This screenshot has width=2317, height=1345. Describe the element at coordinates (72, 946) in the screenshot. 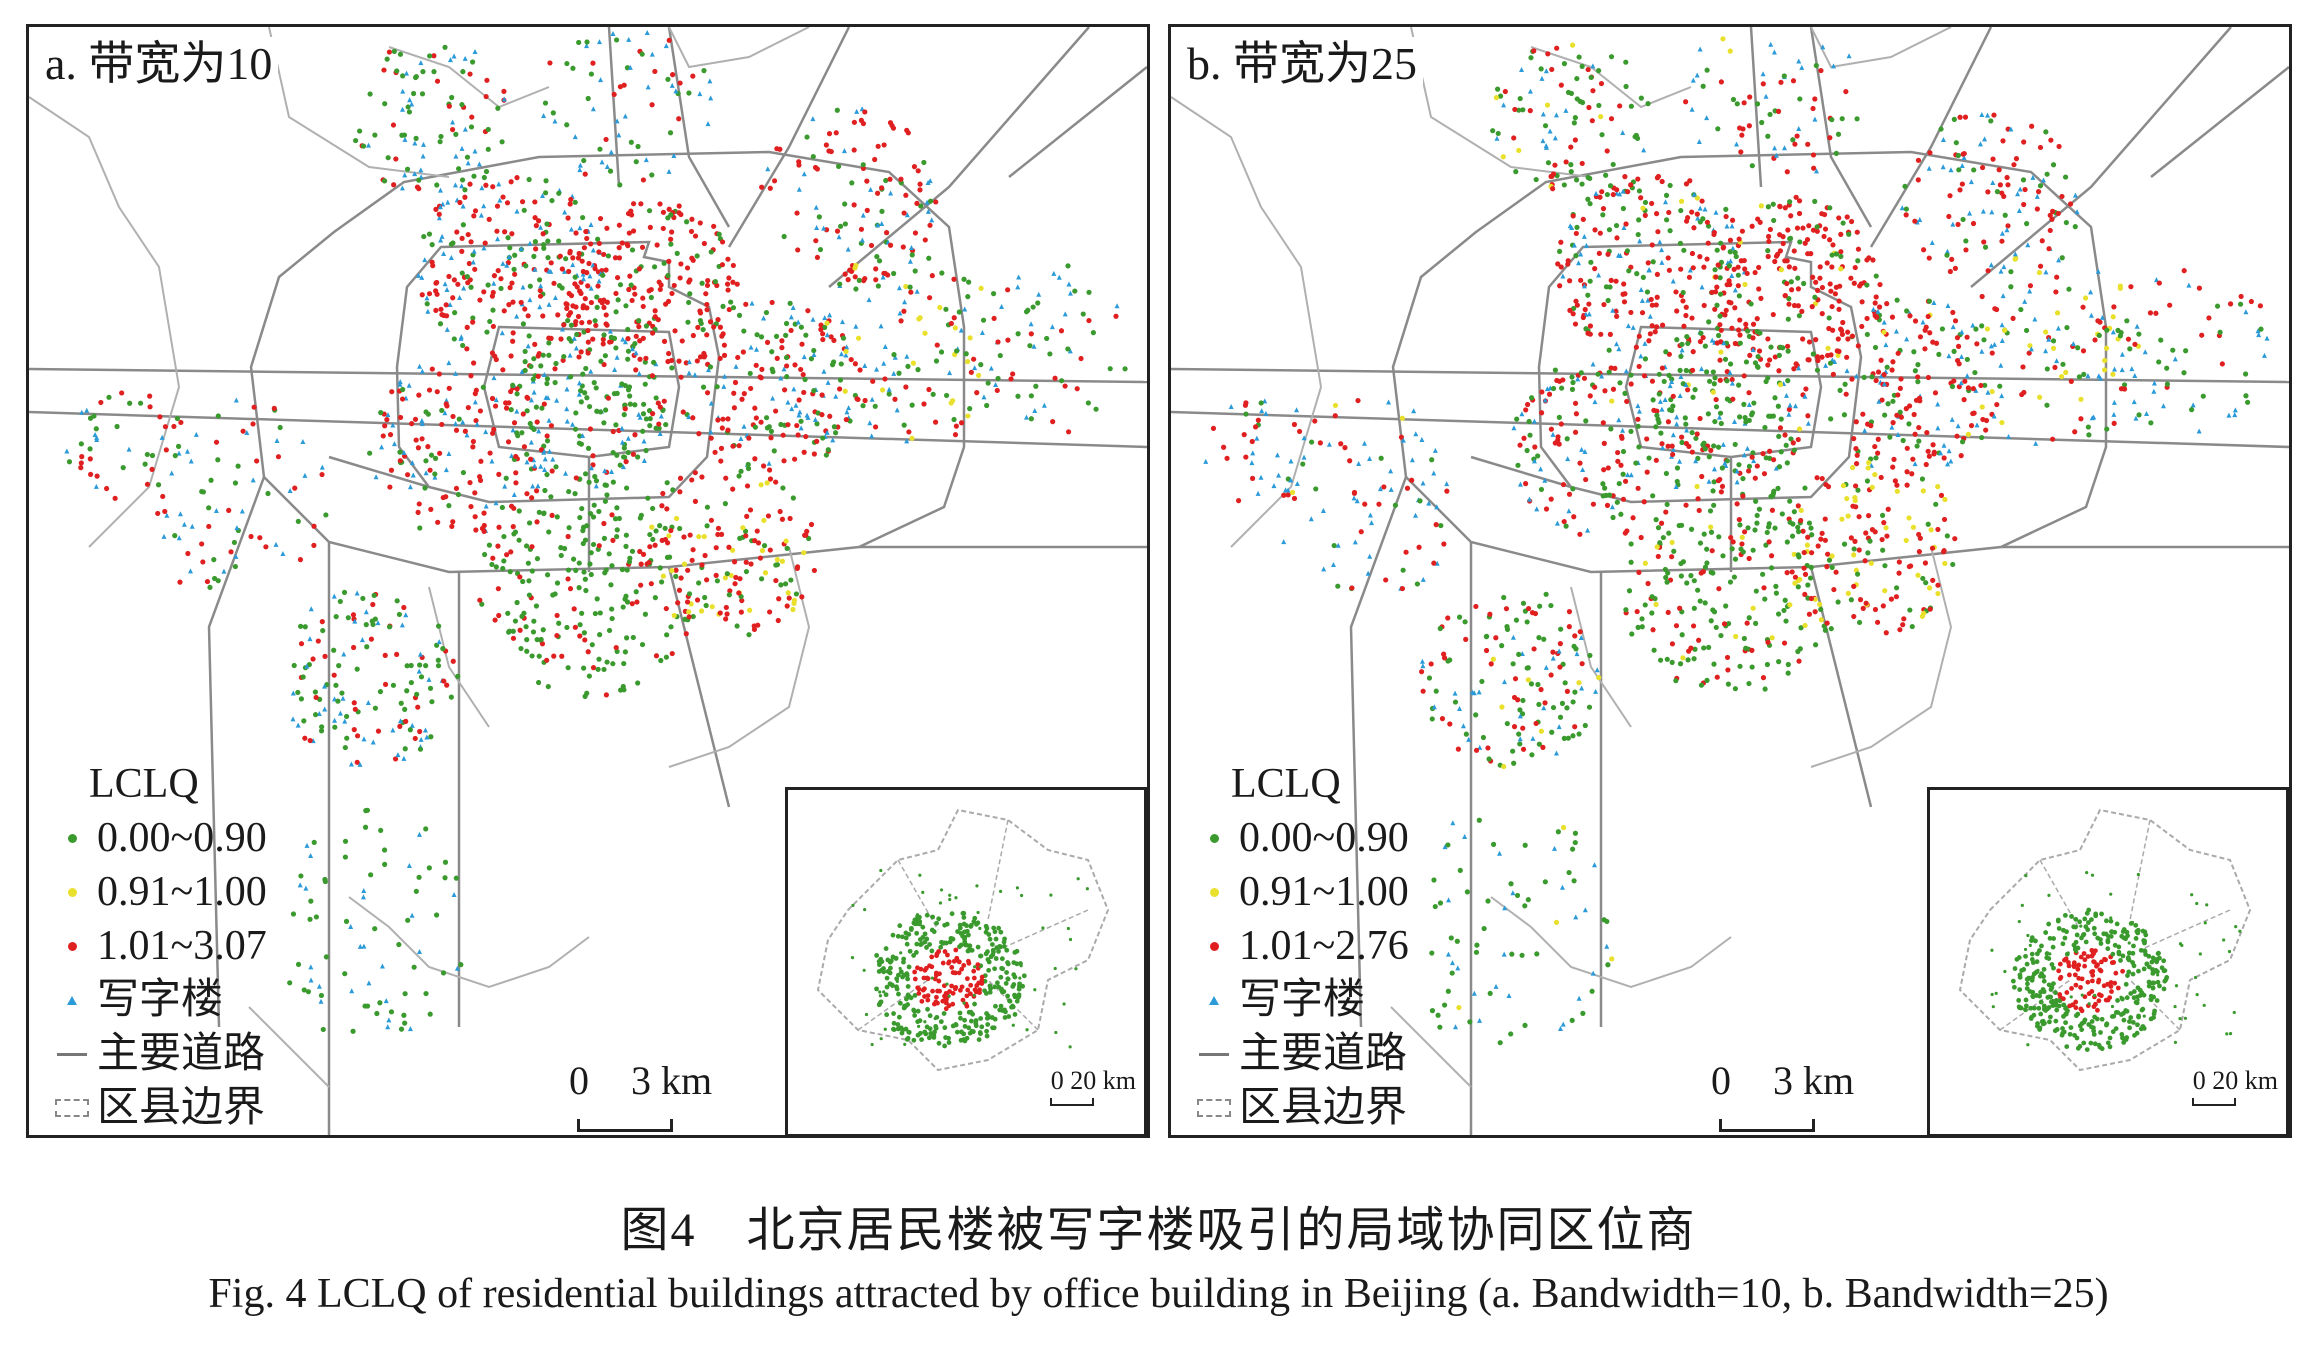

I see `red-dot-icon` at that location.